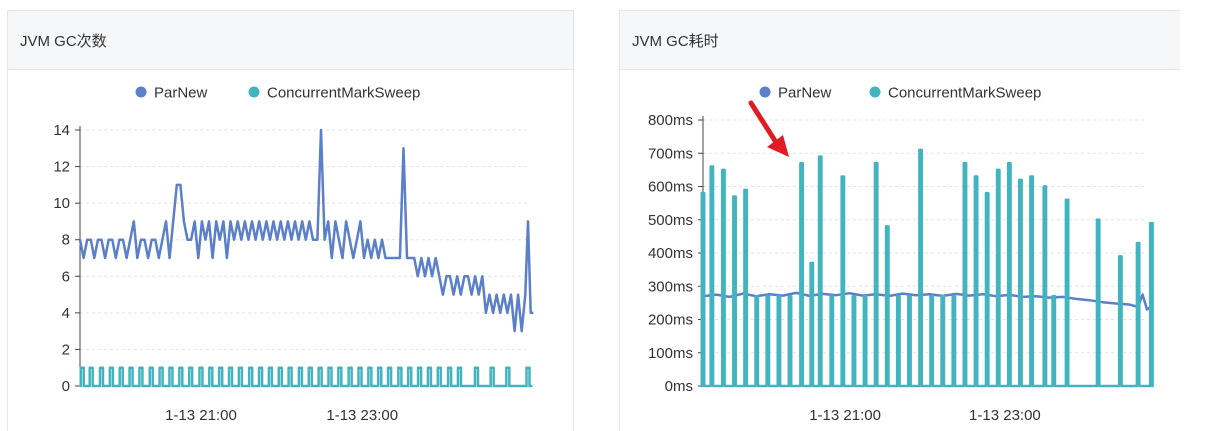 Image resolution: width=1212 pixels, height=431 pixels. I want to click on y-tick-label: 800ms, so click(670, 120).